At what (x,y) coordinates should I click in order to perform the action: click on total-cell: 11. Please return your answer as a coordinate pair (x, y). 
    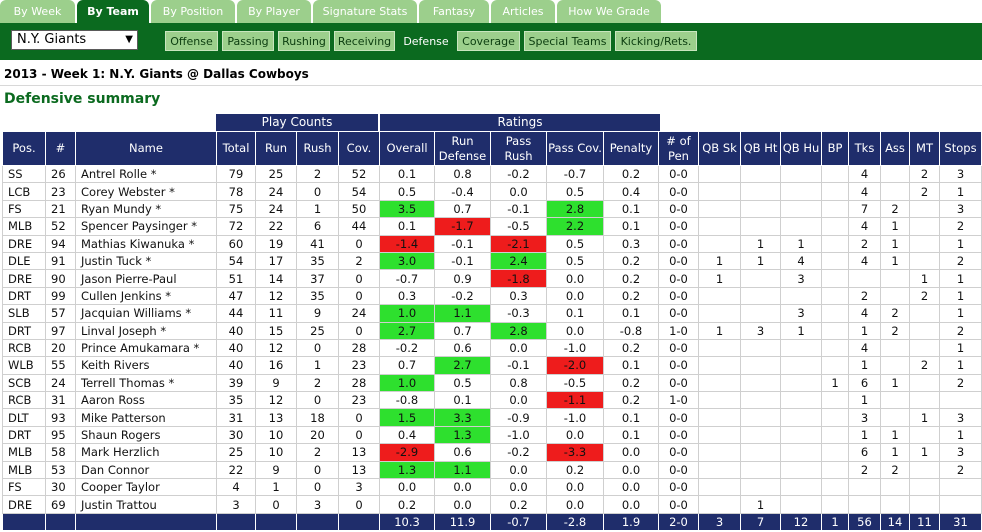
    Looking at the image, I should click on (924, 521).